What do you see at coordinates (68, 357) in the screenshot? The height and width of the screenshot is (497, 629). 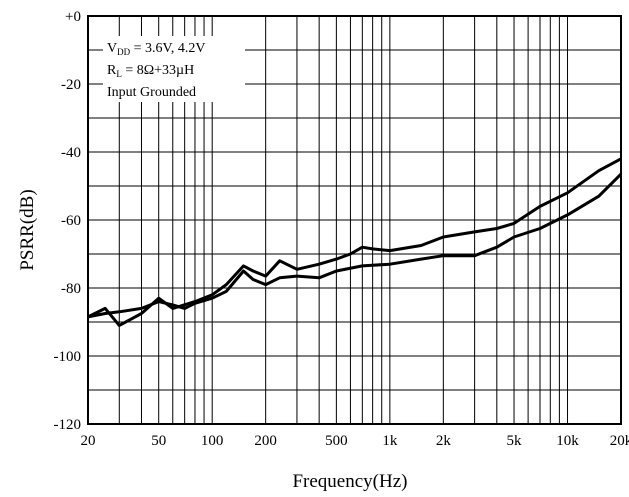 I see `y-tick-label: -100` at bounding box center [68, 357].